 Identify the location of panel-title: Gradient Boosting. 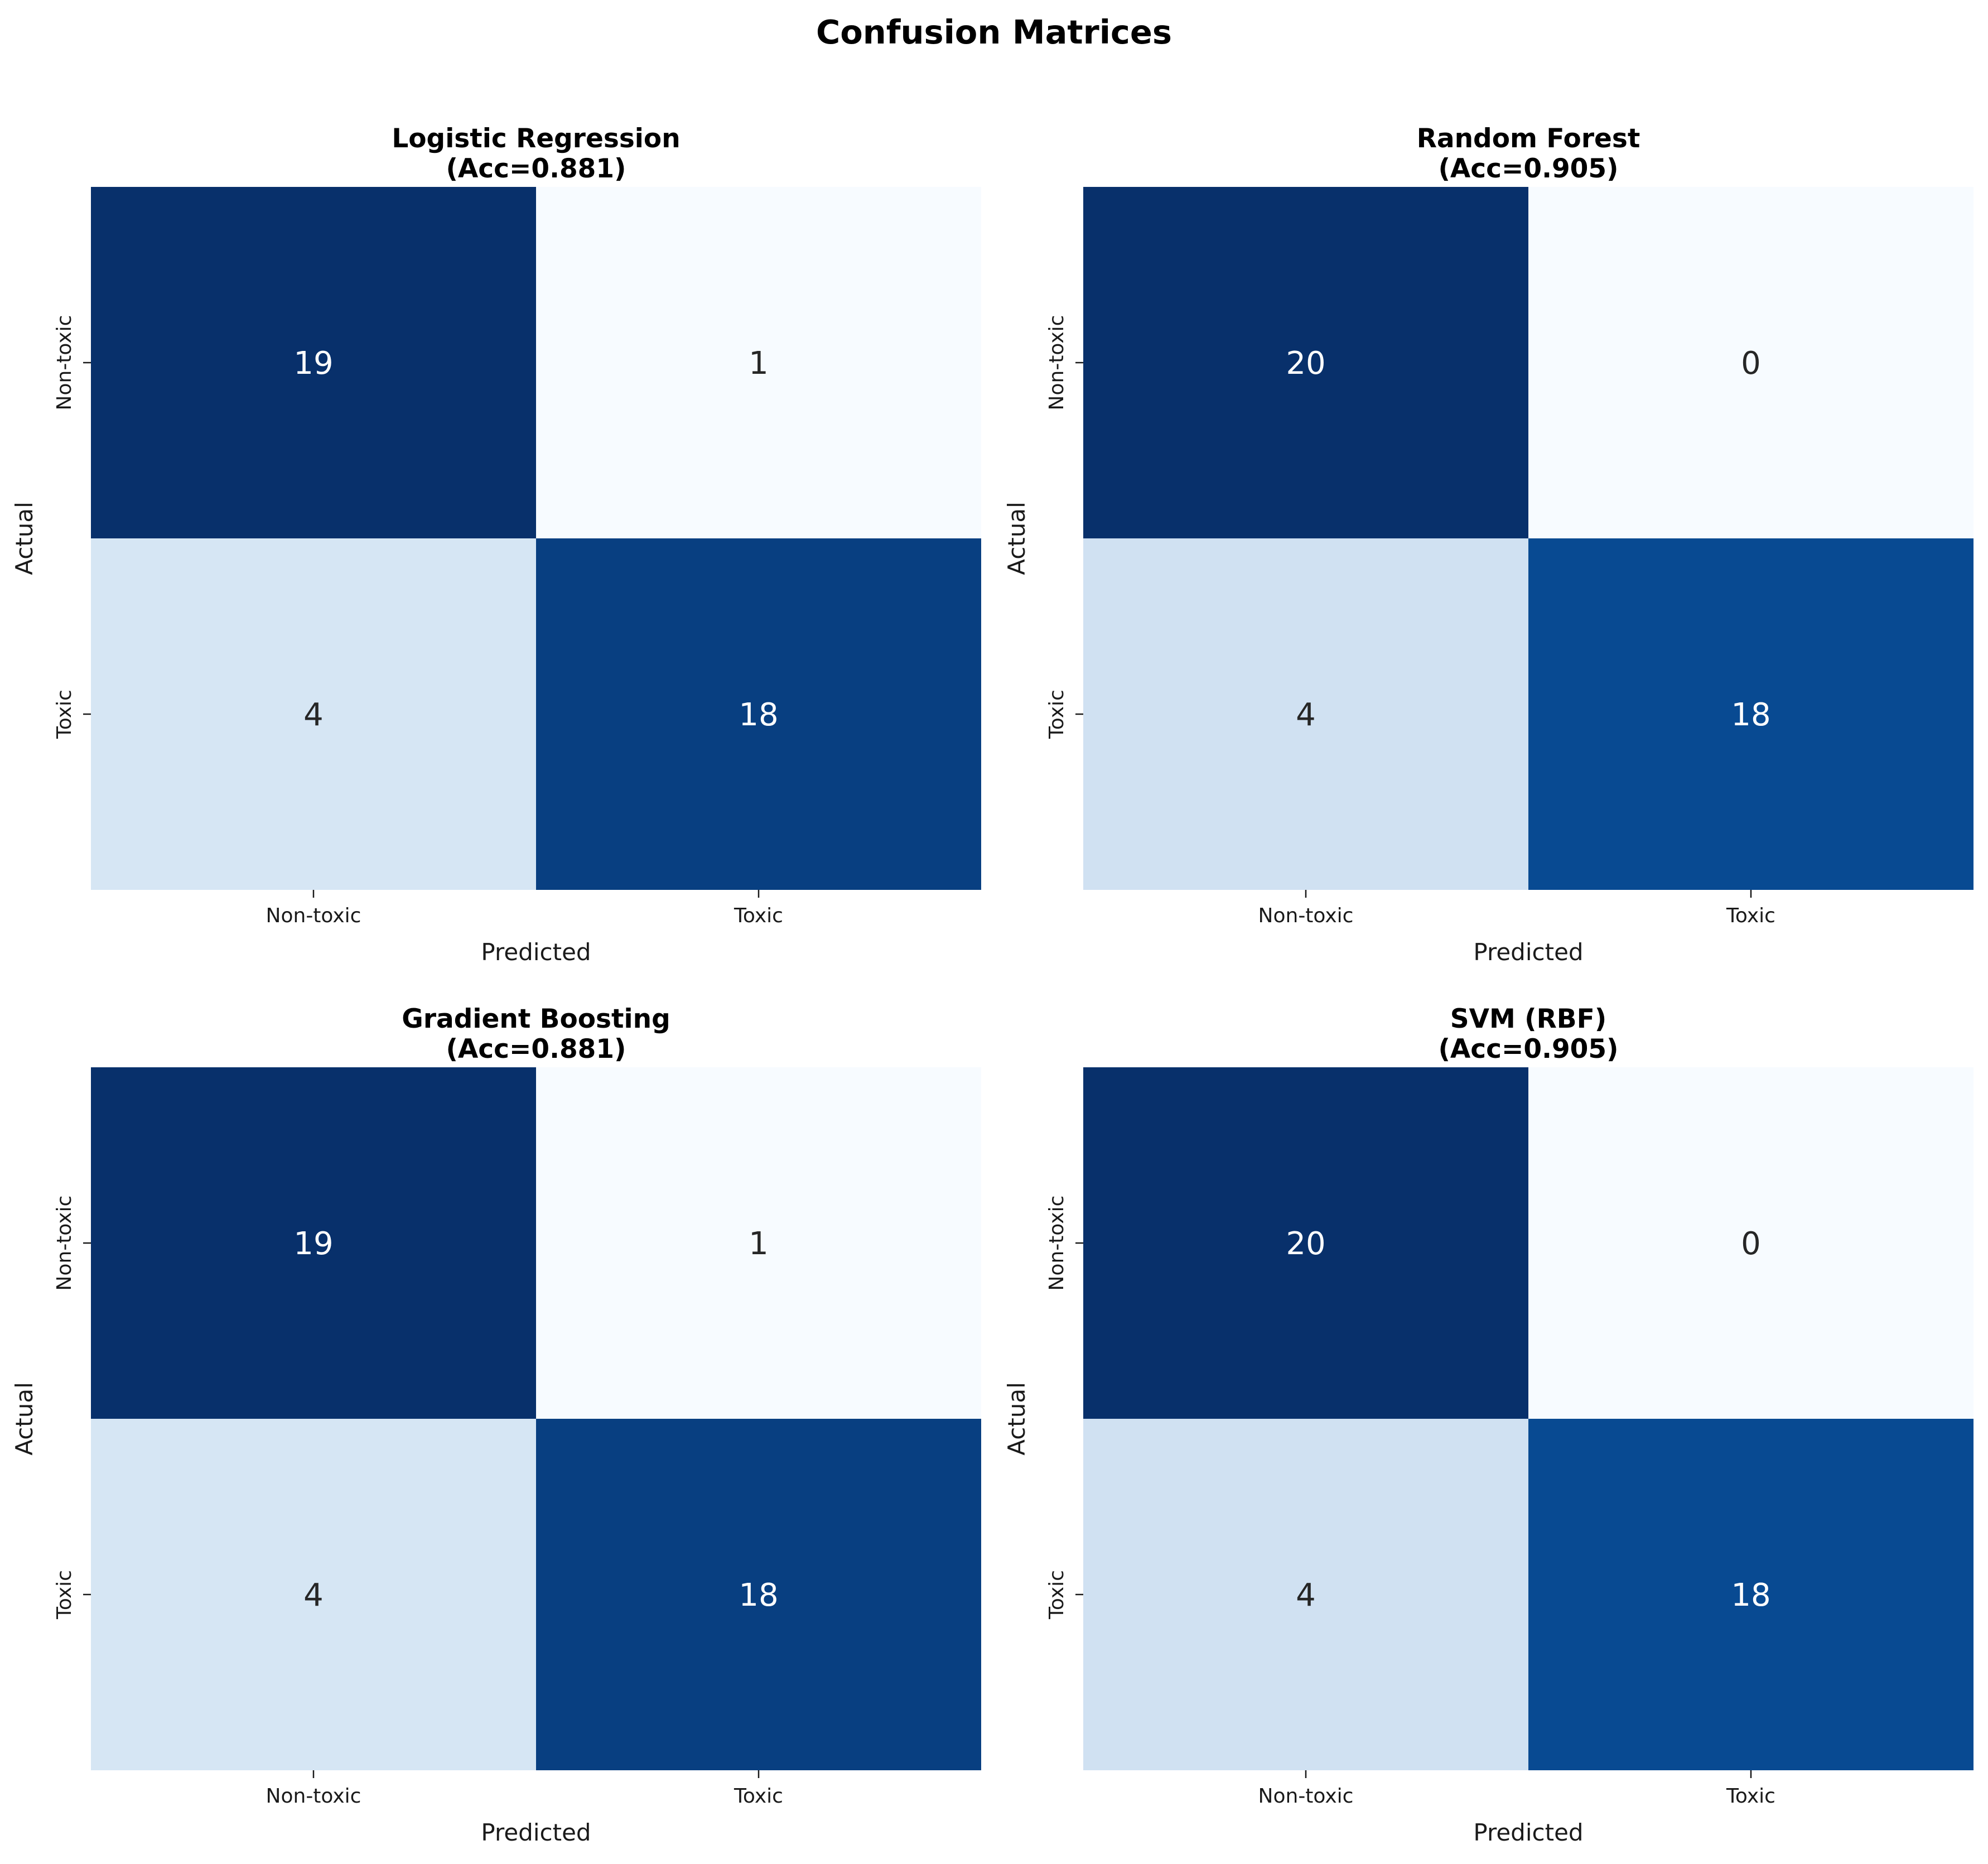
(536, 1019).